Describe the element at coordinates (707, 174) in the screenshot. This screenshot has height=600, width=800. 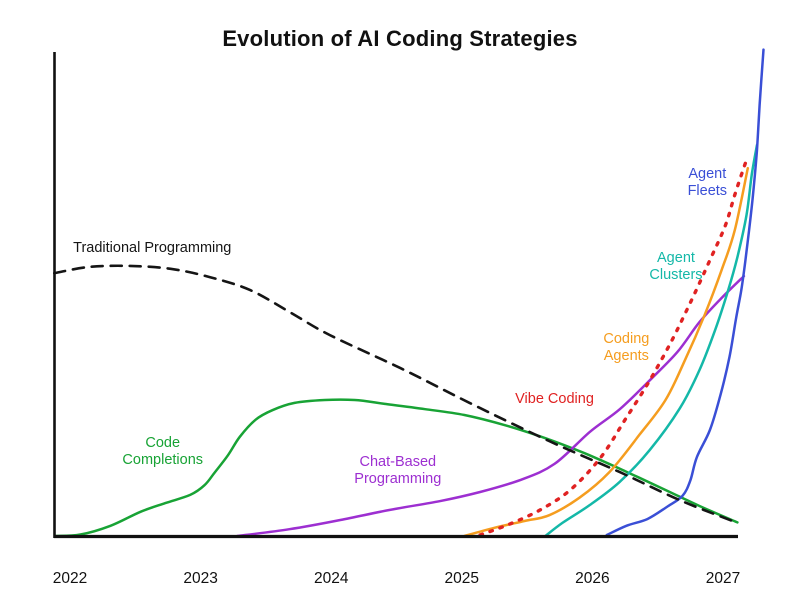
I see `agent-fleets-label-line-1: Agent` at that location.